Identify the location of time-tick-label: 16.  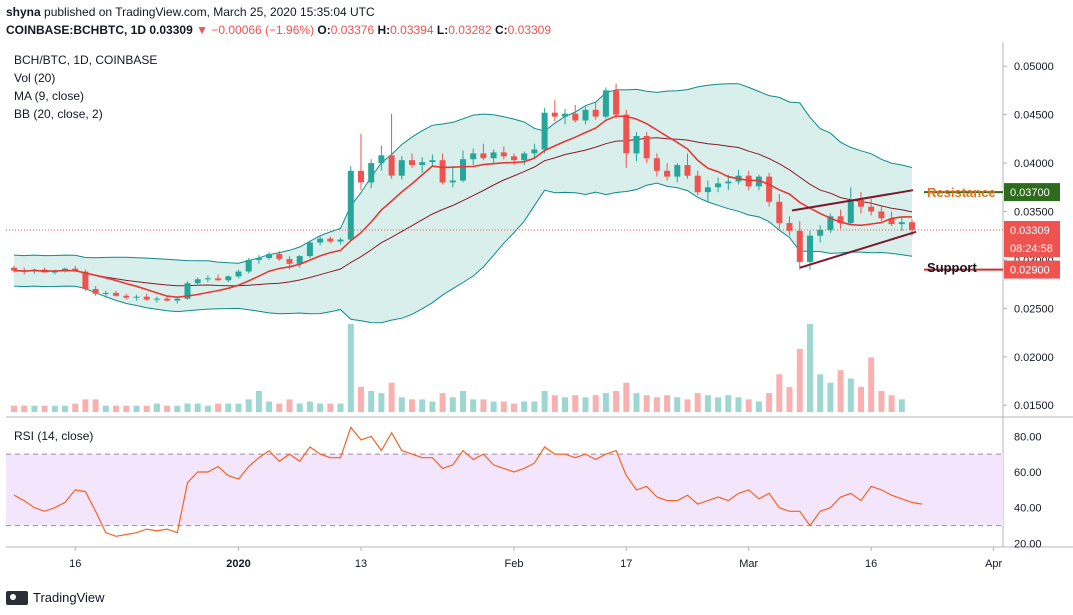
(75, 564).